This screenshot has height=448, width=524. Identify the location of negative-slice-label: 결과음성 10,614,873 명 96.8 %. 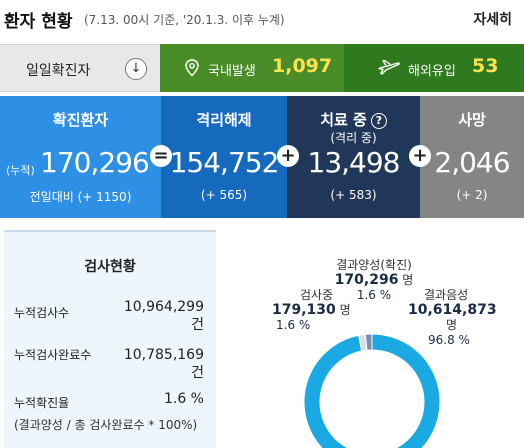
(453, 318).